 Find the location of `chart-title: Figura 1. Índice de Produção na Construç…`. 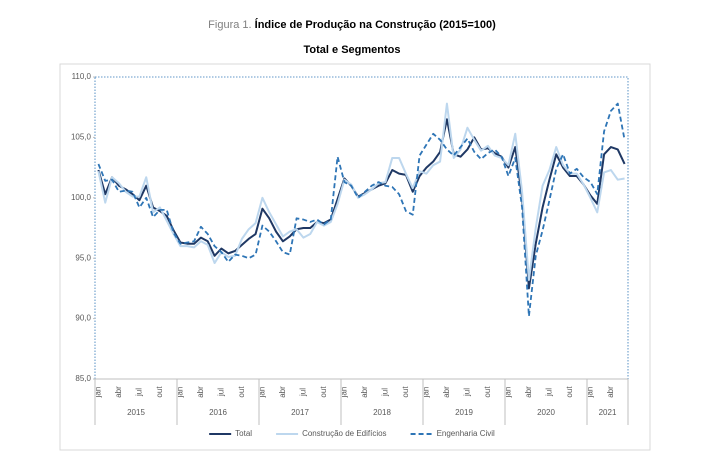

chart-title: Figura 1. Índice de Produção na Construç… is located at coordinates (352, 24).